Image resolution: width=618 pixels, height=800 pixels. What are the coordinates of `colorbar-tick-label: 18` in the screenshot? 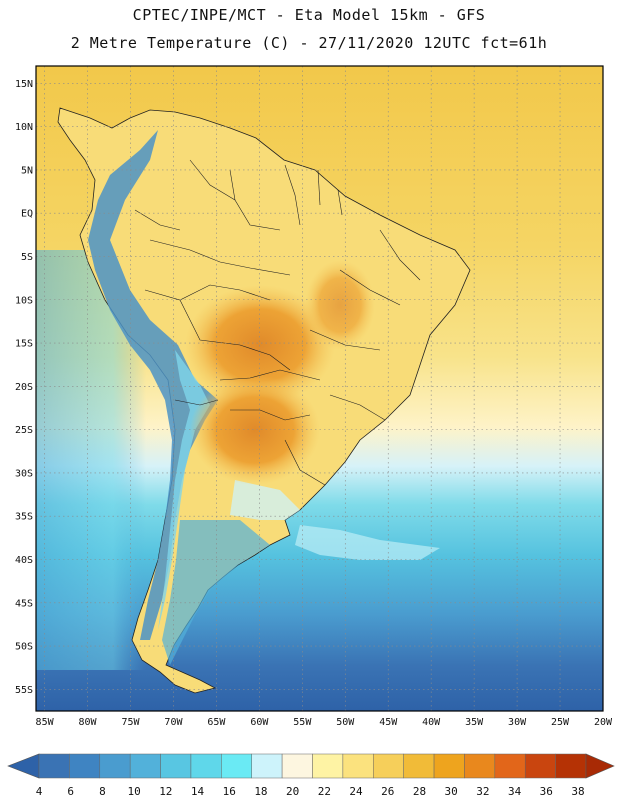 It's located at (260, 791).